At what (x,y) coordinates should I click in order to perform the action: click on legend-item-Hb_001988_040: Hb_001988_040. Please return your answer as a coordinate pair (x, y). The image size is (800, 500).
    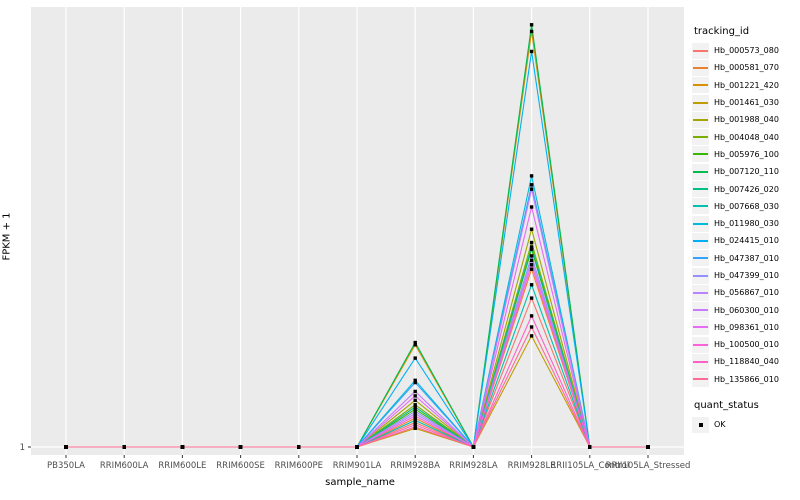
    Looking at the image, I should click on (745, 119).